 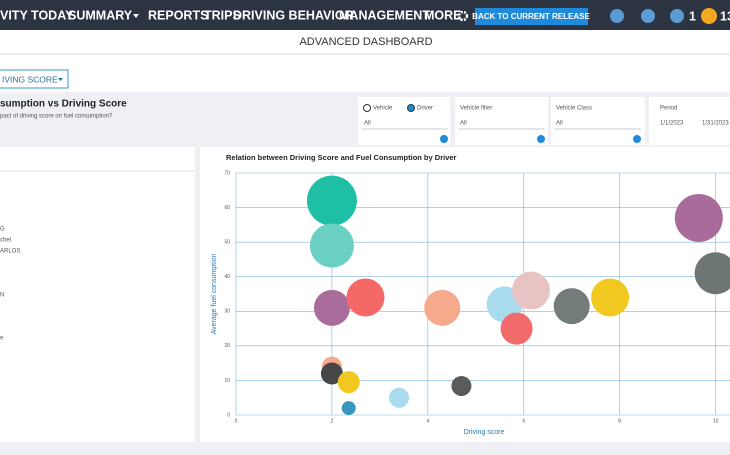 What do you see at coordinates (37, 15) in the screenshot?
I see `nav-item: VITY TODAY` at bounding box center [37, 15].